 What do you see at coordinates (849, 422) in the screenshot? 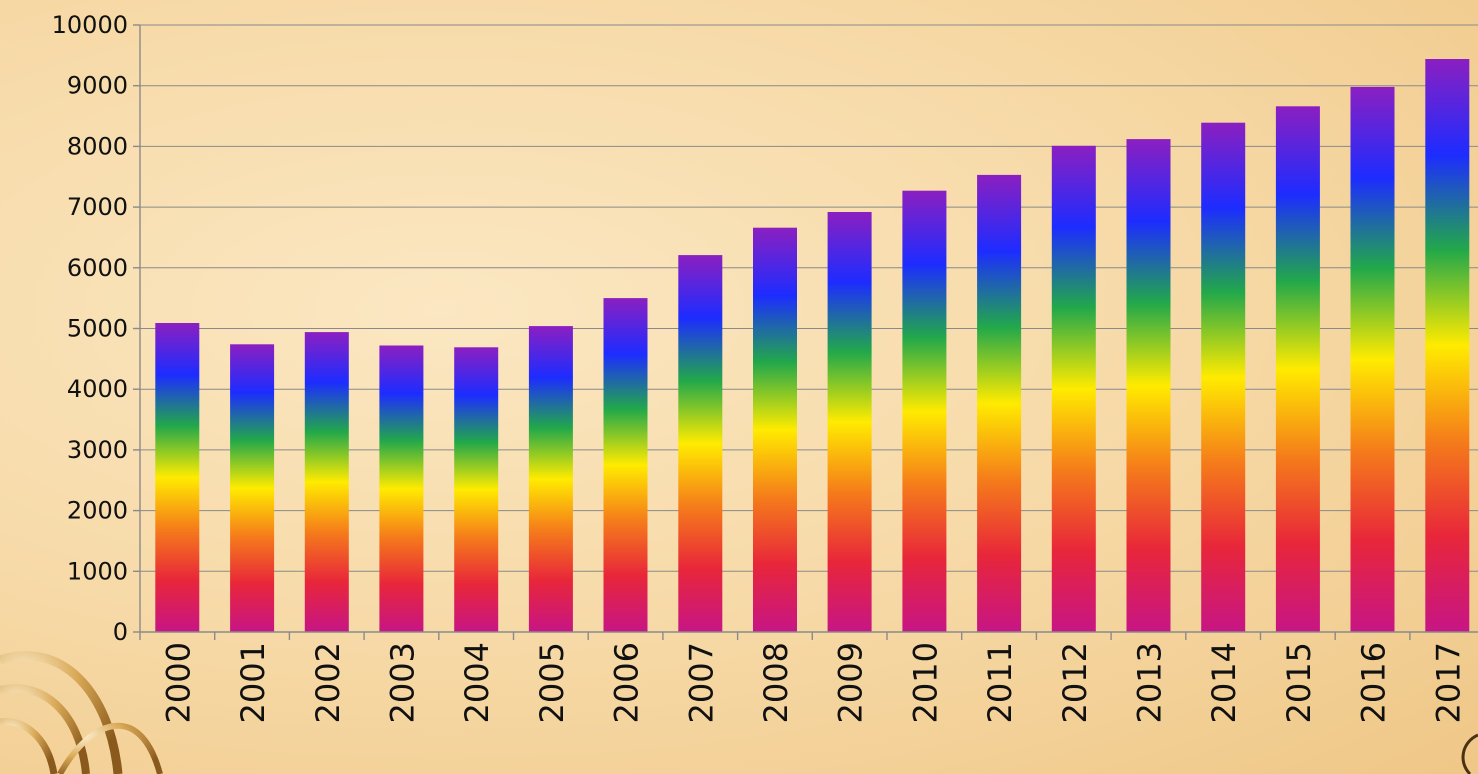
I see `bar-2009` at bounding box center [849, 422].